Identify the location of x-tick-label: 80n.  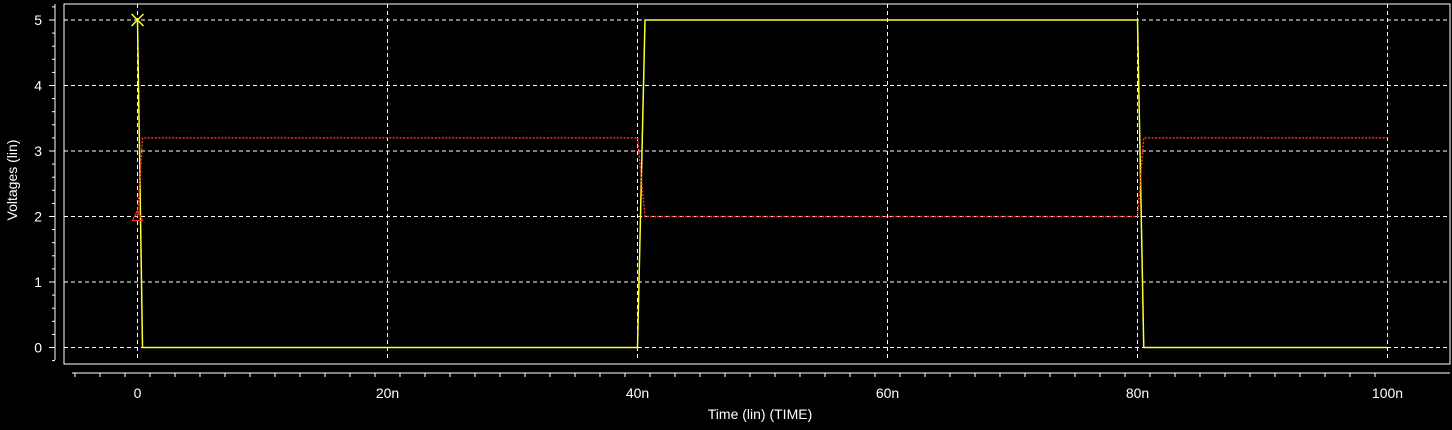
(1137, 393).